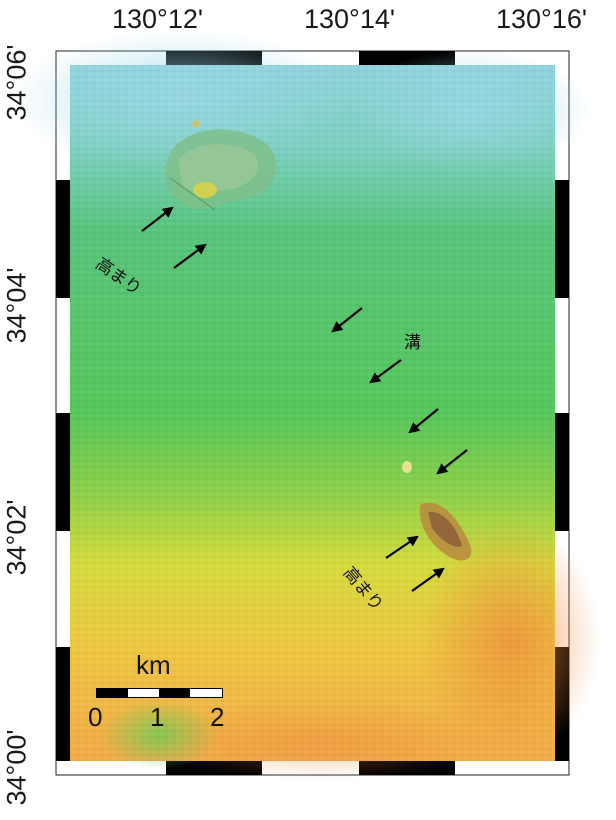 The height and width of the screenshot is (820, 616). I want to click on arrow-rise-2a, so click(402, 547).